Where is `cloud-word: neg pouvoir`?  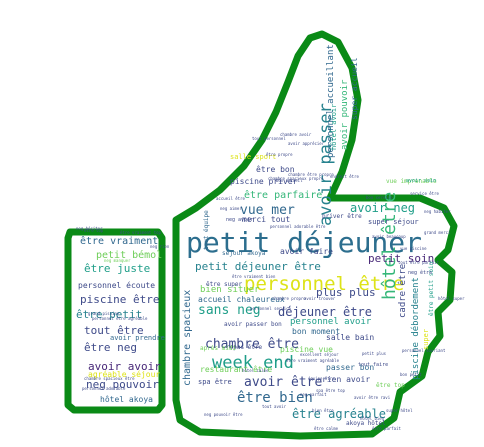
cloud-word: neg pouvoir is located at coordinates (122, 384).